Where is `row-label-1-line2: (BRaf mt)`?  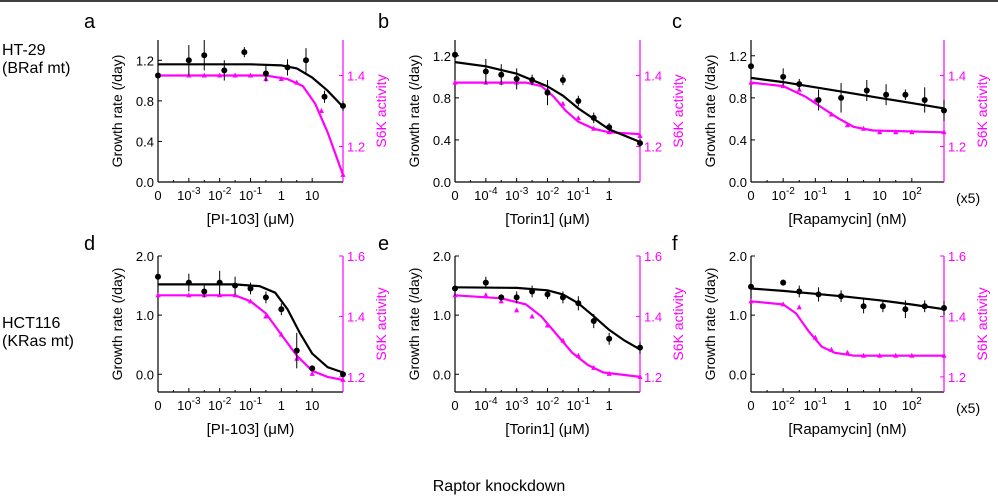 row-label-1-line2: (BRaf mt) is located at coordinates (36, 68).